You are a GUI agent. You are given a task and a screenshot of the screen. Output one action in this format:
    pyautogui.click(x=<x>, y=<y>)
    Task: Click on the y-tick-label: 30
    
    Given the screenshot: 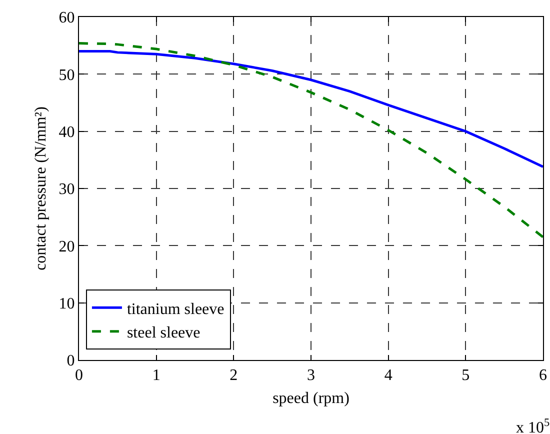 What is the action you would take?
    pyautogui.click(x=66, y=189)
    